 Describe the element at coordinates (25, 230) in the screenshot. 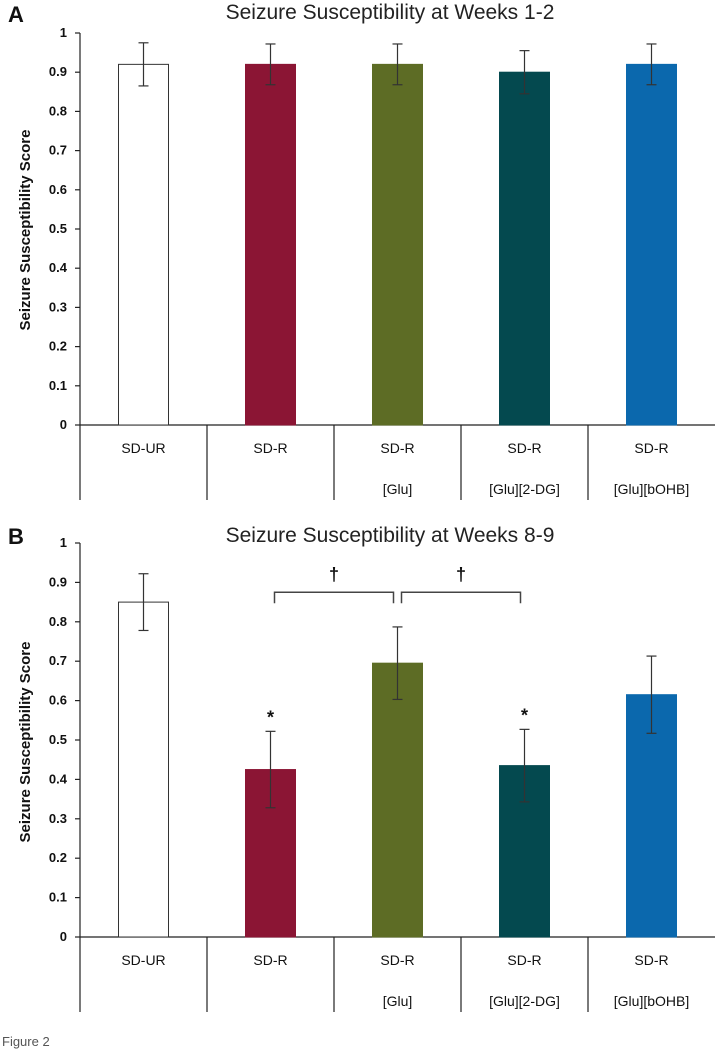

I see `panel-a-y-axis-label: Seizure Susceptibility Score` at that location.